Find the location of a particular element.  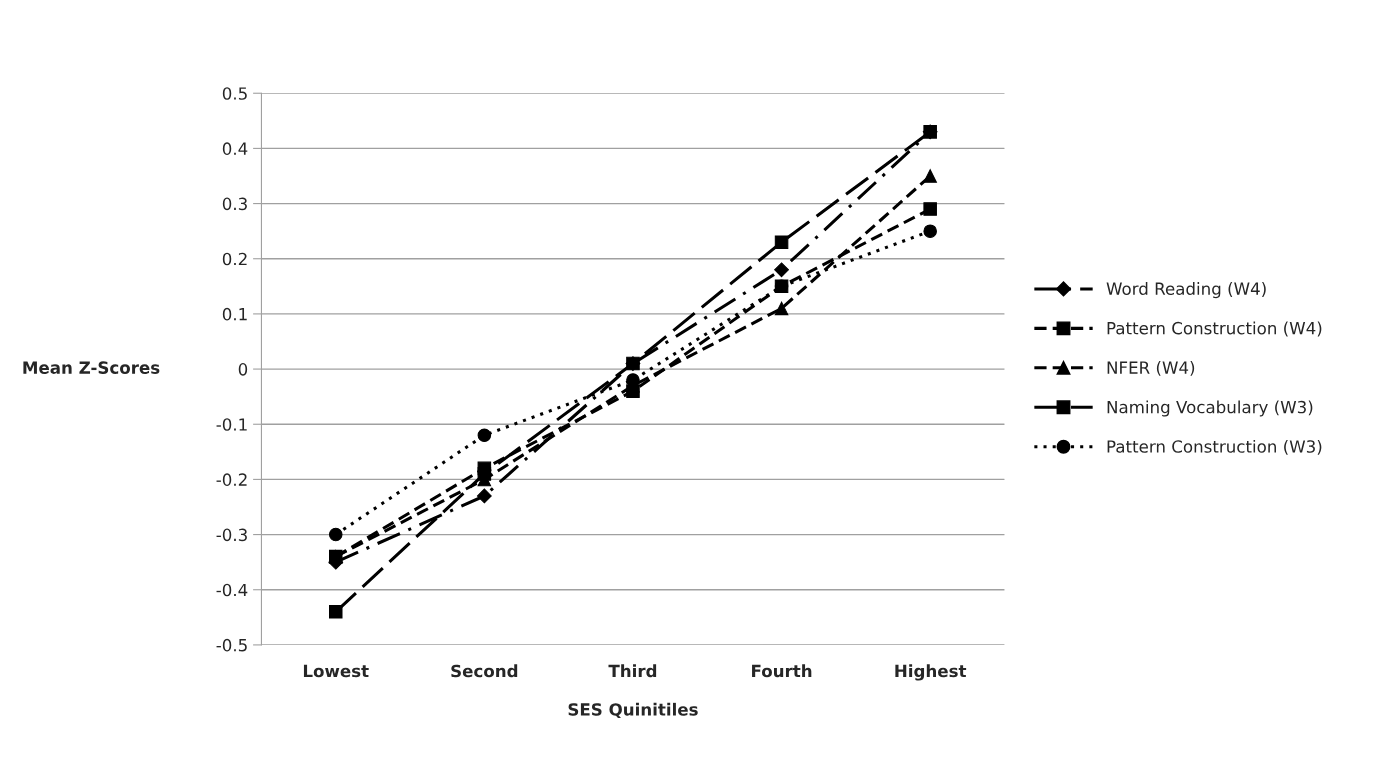

y-tick-label: 0.1 is located at coordinates (234, 314).